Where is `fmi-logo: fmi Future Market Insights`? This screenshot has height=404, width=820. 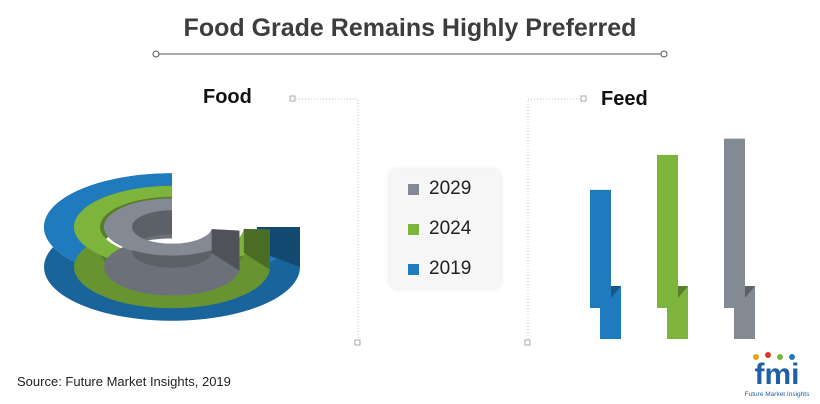 fmi-logo: fmi Future Market Insights is located at coordinates (777, 375).